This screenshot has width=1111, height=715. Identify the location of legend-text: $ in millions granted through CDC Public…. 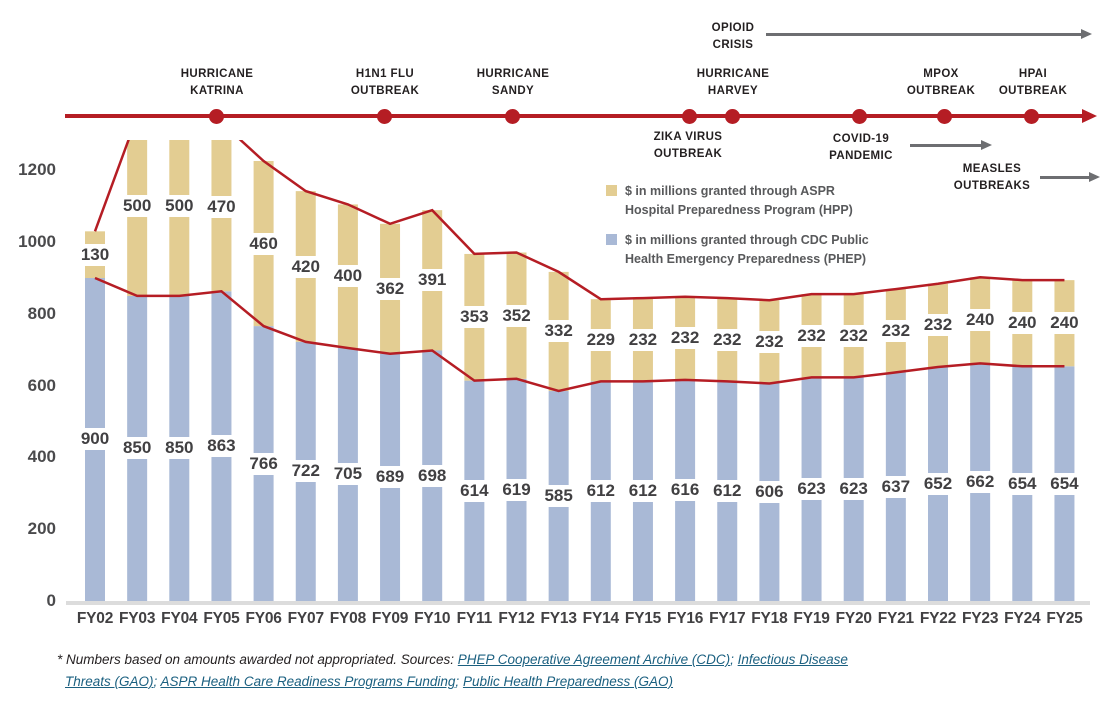
(747, 249).